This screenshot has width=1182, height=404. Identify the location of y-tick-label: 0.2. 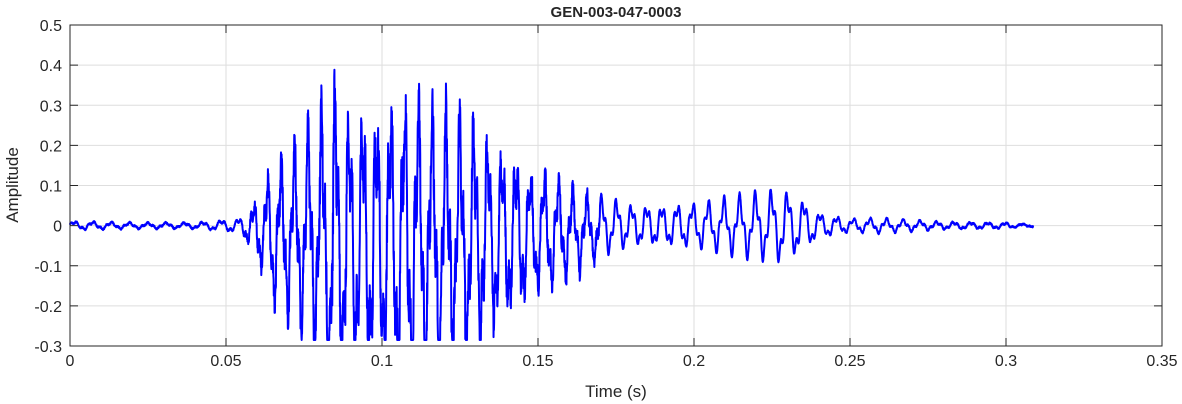
(51, 146).